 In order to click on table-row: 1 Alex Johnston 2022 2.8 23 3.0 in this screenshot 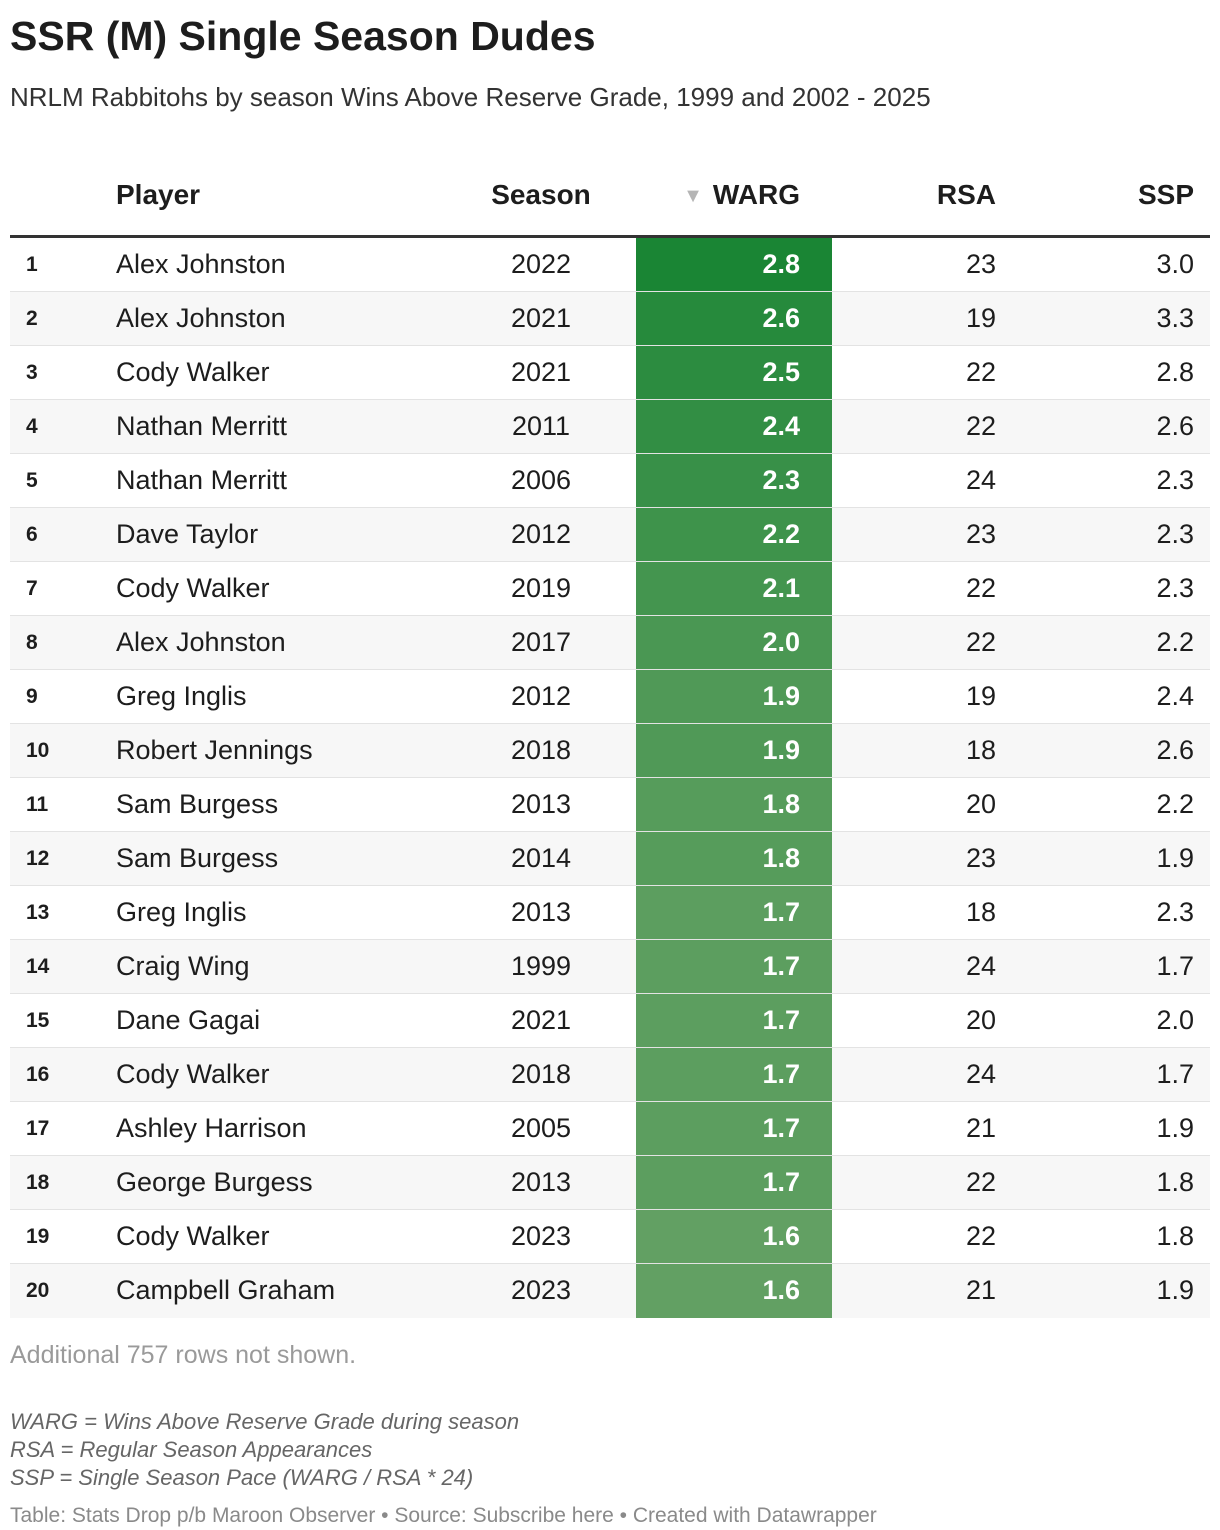, I will do `click(610, 264)`.